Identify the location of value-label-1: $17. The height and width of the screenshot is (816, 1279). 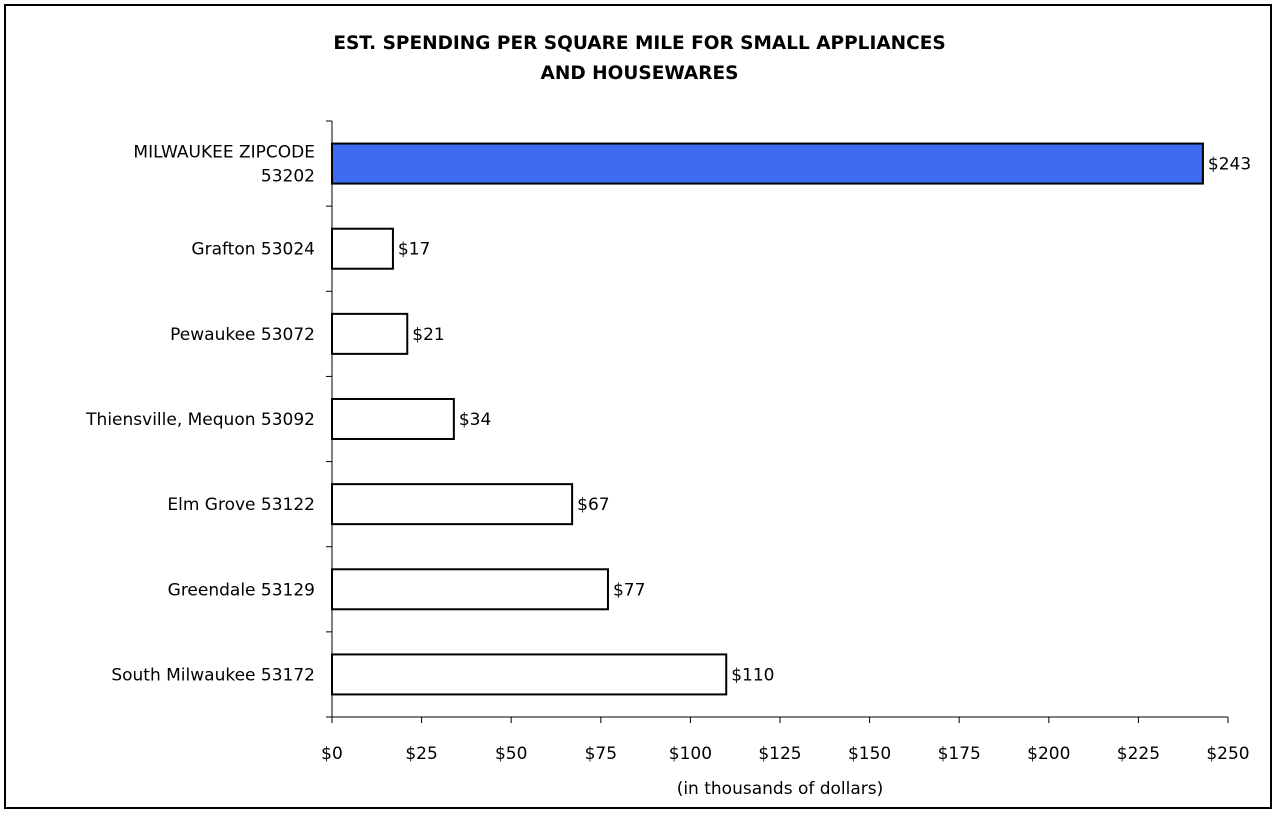
(414, 250).